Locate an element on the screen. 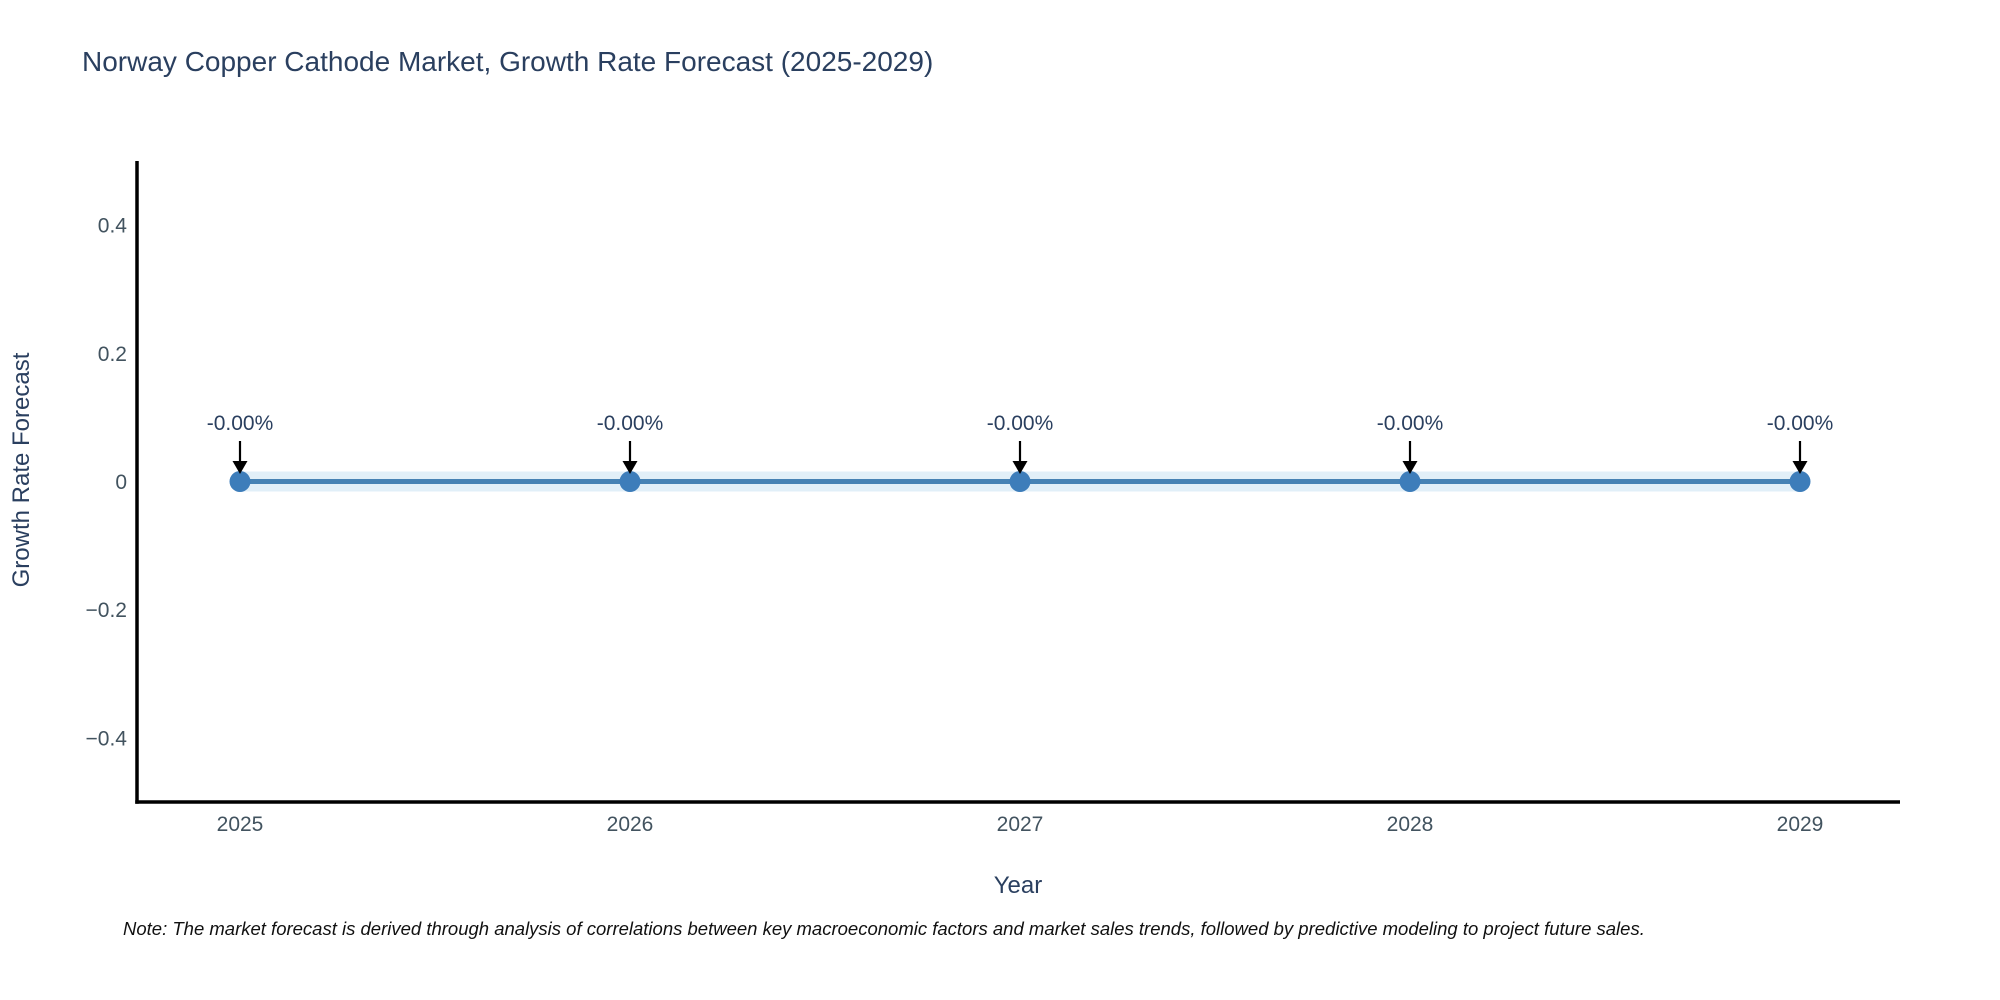 This screenshot has height=1000, width=2000. x-tick-label: 2025 is located at coordinates (240, 824).